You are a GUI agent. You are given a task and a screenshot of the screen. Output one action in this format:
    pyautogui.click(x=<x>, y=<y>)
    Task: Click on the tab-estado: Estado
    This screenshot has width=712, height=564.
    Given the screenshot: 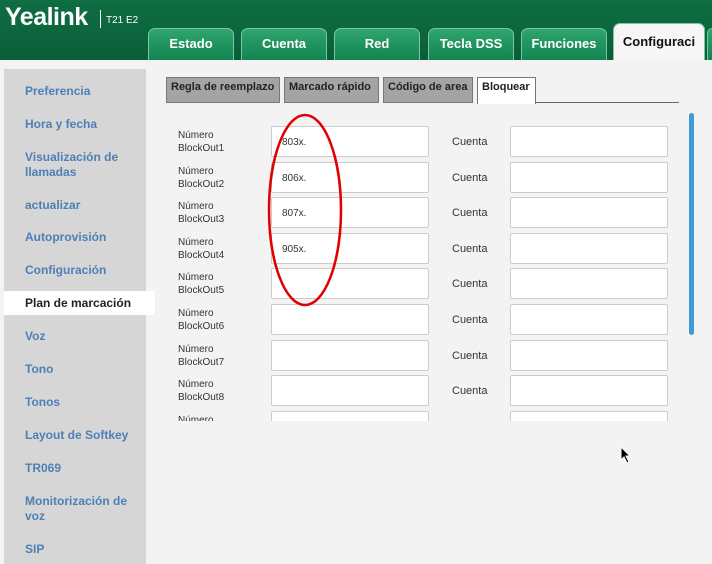 What is the action you would take?
    pyautogui.click(x=191, y=44)
    